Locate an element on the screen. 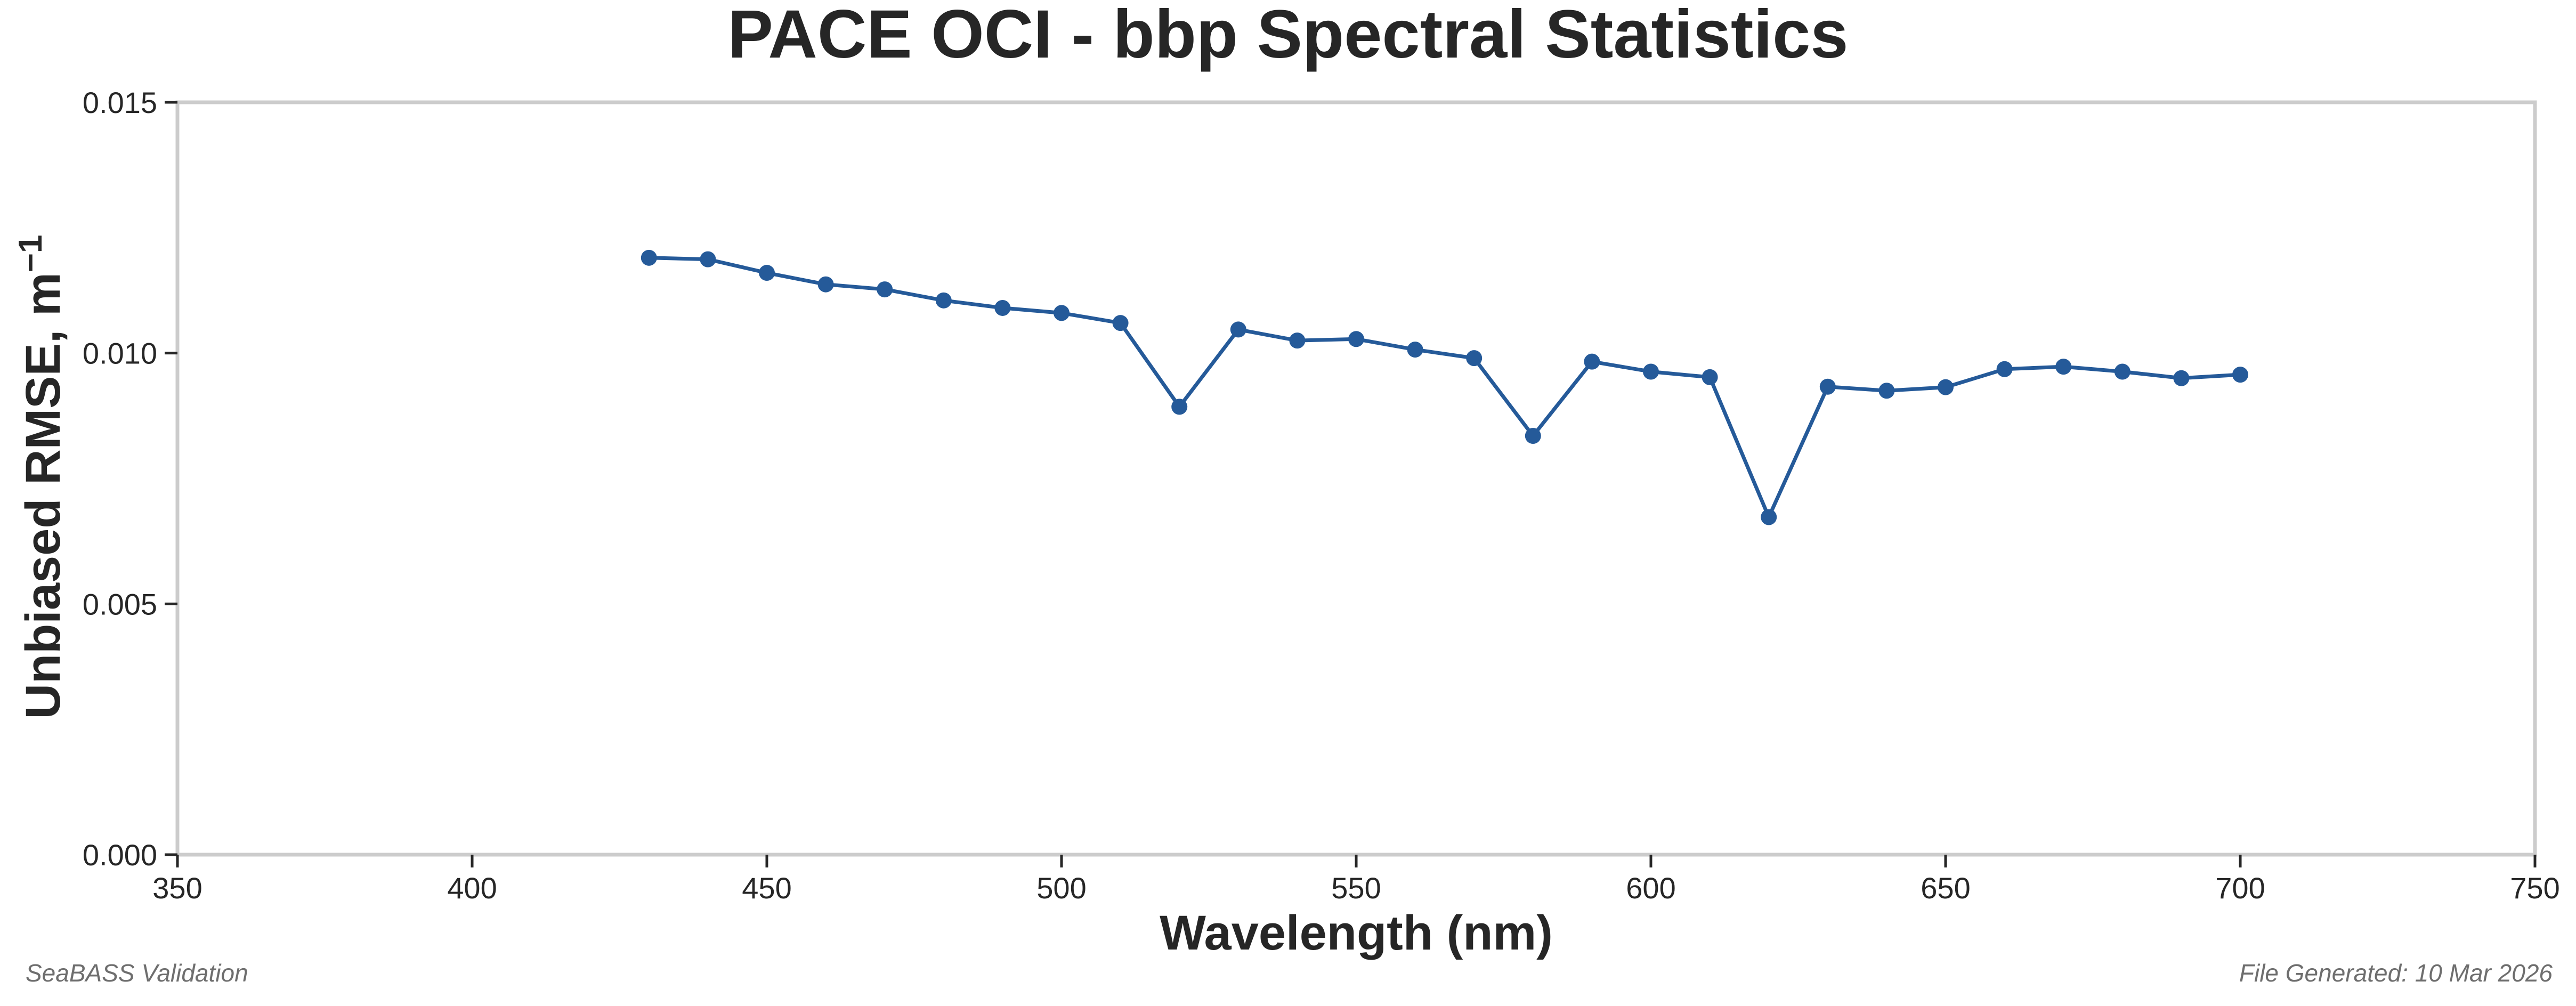  footer-right-note: File Generated: 10 Mar 2026 is located at coordinates (2396, 973).